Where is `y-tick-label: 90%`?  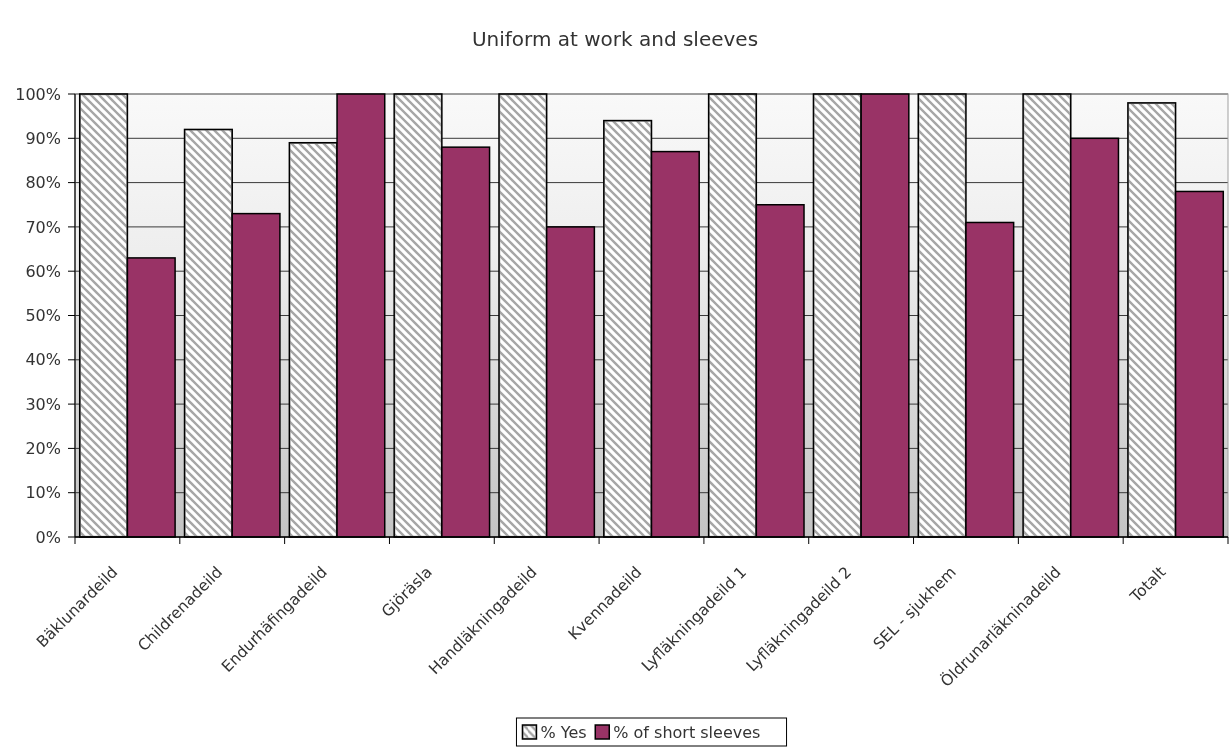 y-tick-label: 90% is located at coordinates (43, 138).